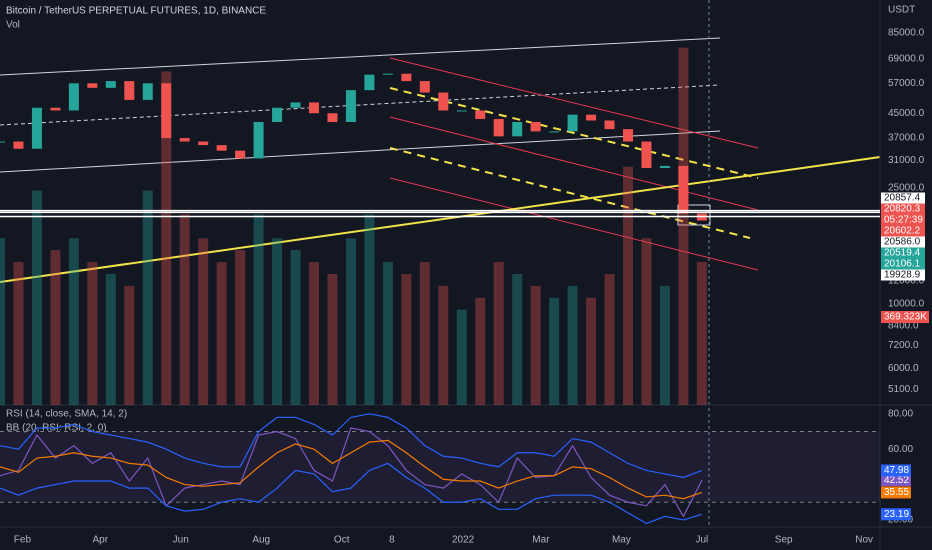  What do you see at coordinates (694, 215) in the screenshot?
I see `pattern-box` at bounding box center [694, 215].